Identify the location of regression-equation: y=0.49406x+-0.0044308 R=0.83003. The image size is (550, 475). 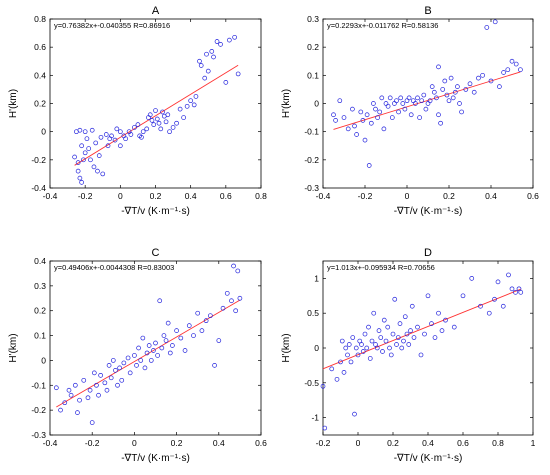
(114, 267).